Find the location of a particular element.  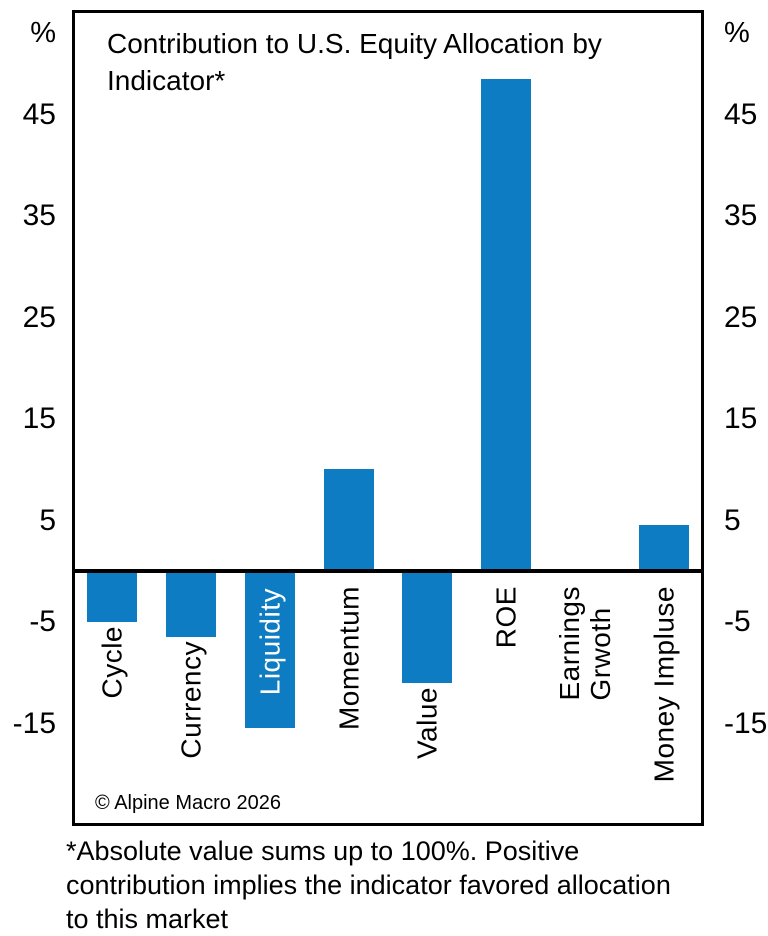

y-tick-label-right: 15 is located at coordinates (741, 418).